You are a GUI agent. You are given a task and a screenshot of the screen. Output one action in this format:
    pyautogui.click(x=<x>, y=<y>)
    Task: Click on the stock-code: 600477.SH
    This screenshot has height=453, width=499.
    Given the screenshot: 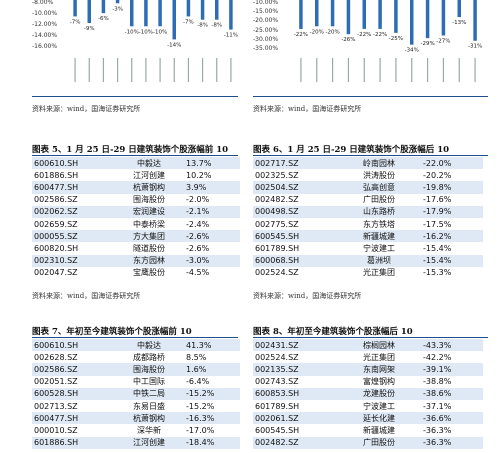 What is the action you would take?
    pyautogui.click(x=73, y=187)
    